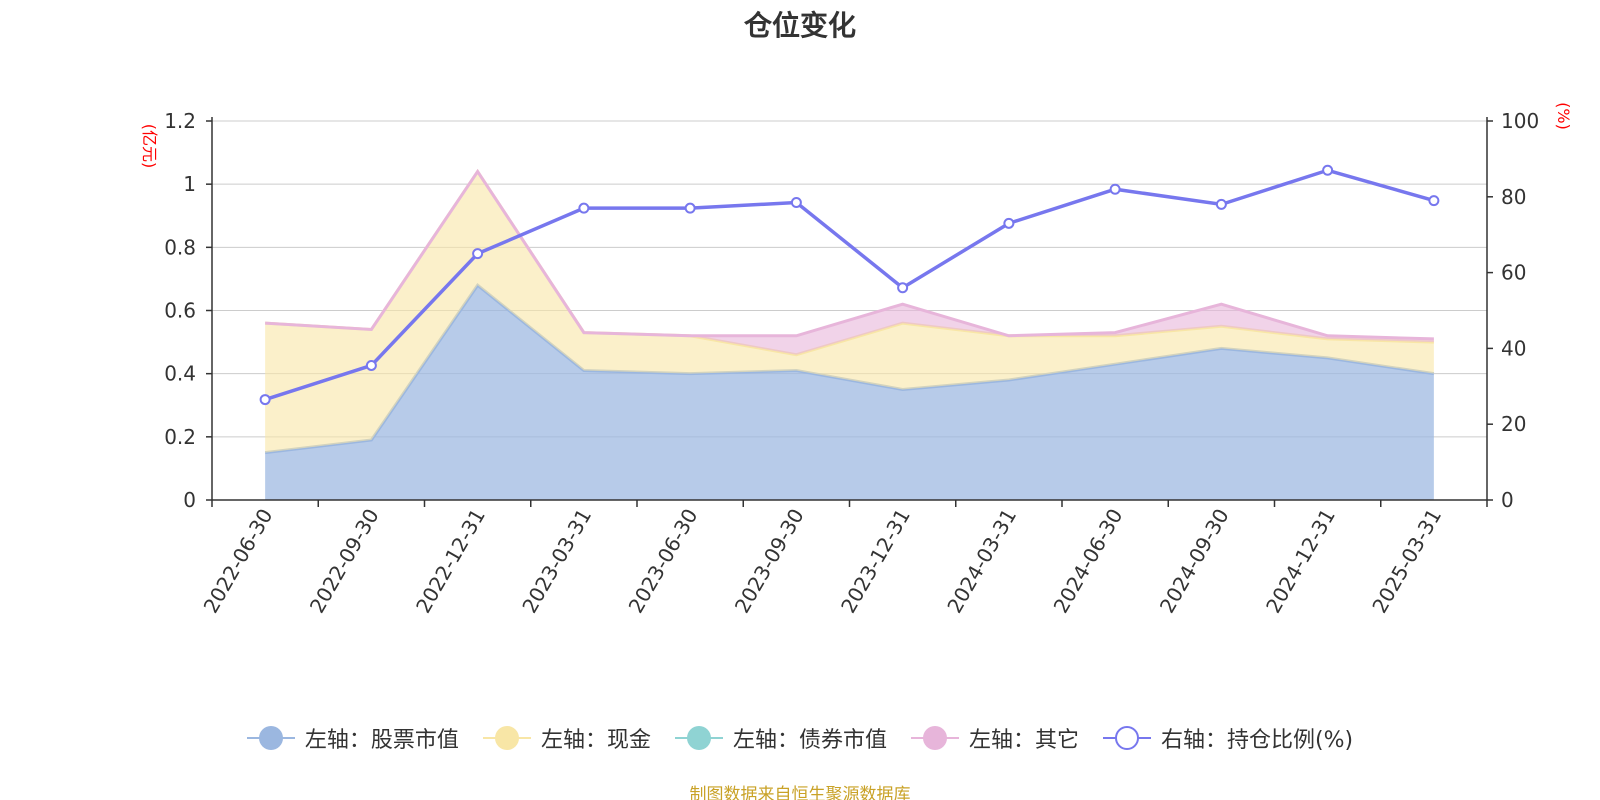  What do you see at coordinates (180, 437) in the screenshot?
I see `left-axis-tick-label: 0.2` at bounding box center [180, 437].